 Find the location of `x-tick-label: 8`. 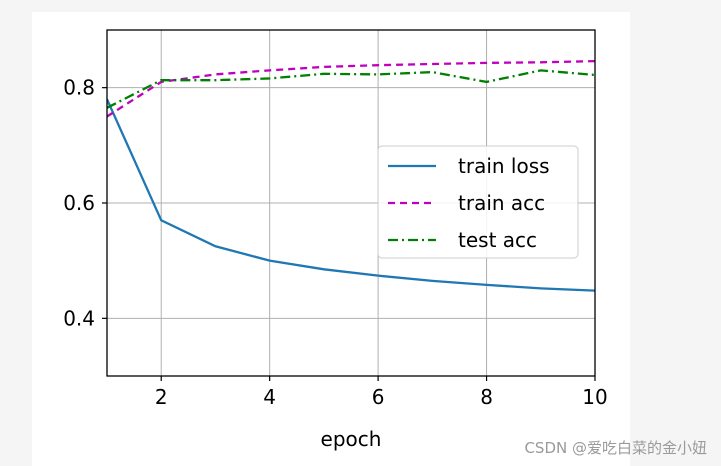

x-tick-label: 8 is located at coordinates (486, 397).